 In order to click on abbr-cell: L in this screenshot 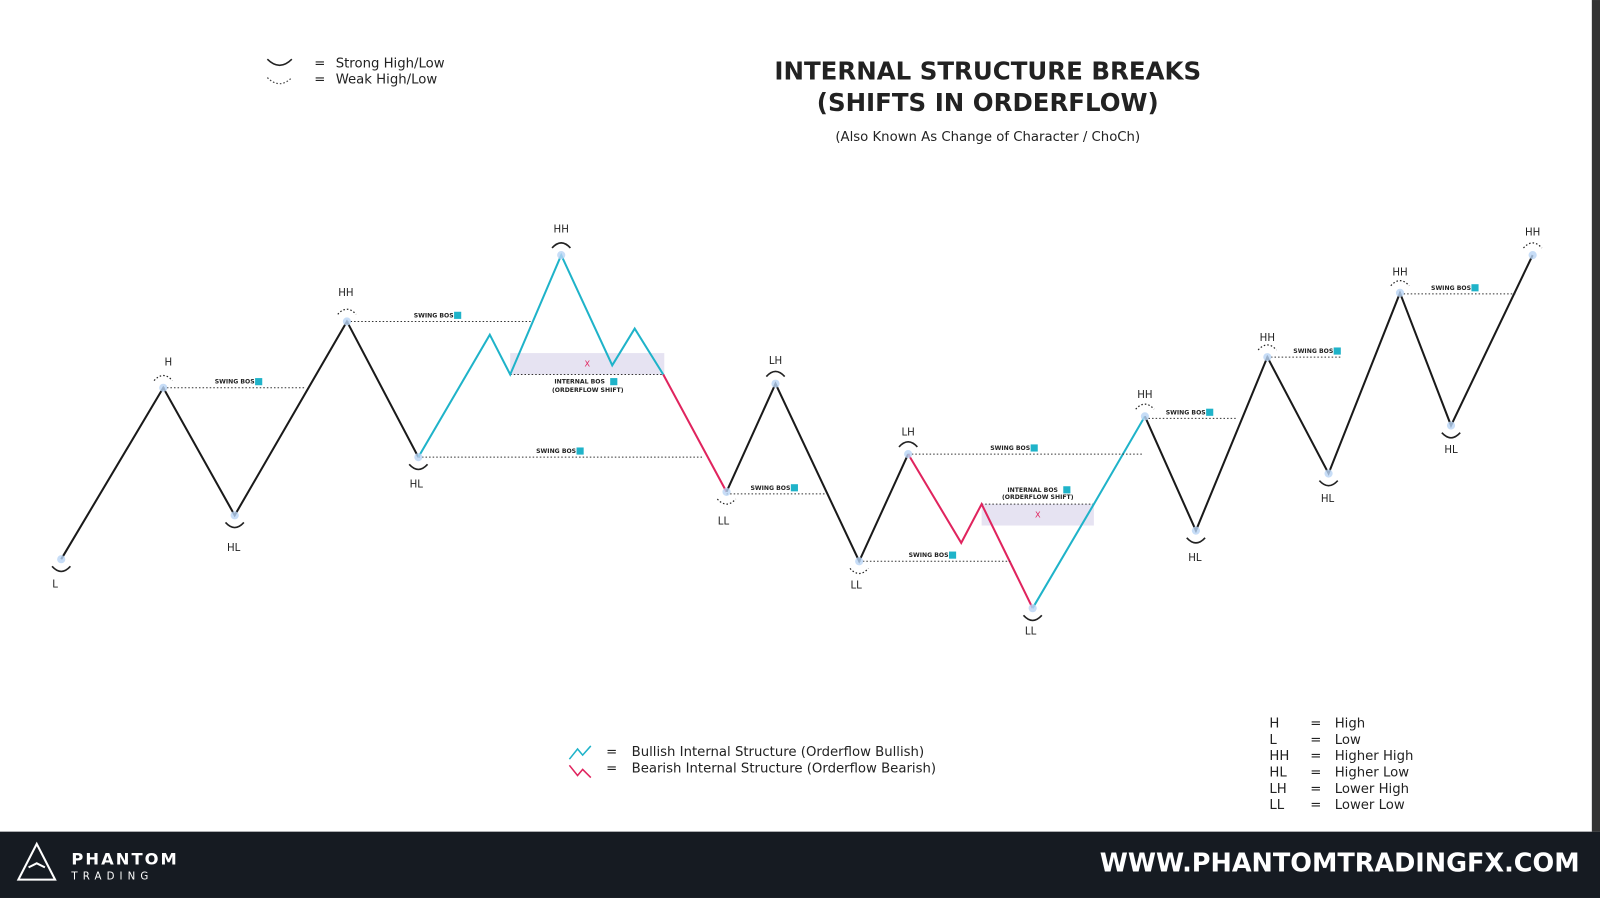, I will do `click(1273, 740)`.